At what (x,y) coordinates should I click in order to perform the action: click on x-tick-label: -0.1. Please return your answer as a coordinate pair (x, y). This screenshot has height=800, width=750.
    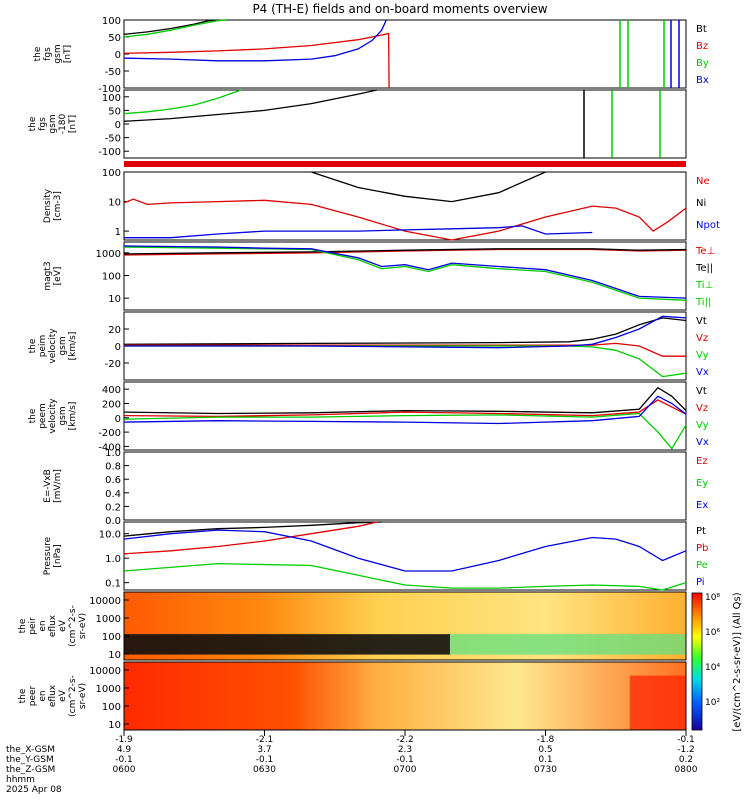
    Looking at the image, I should click on (124, 760).